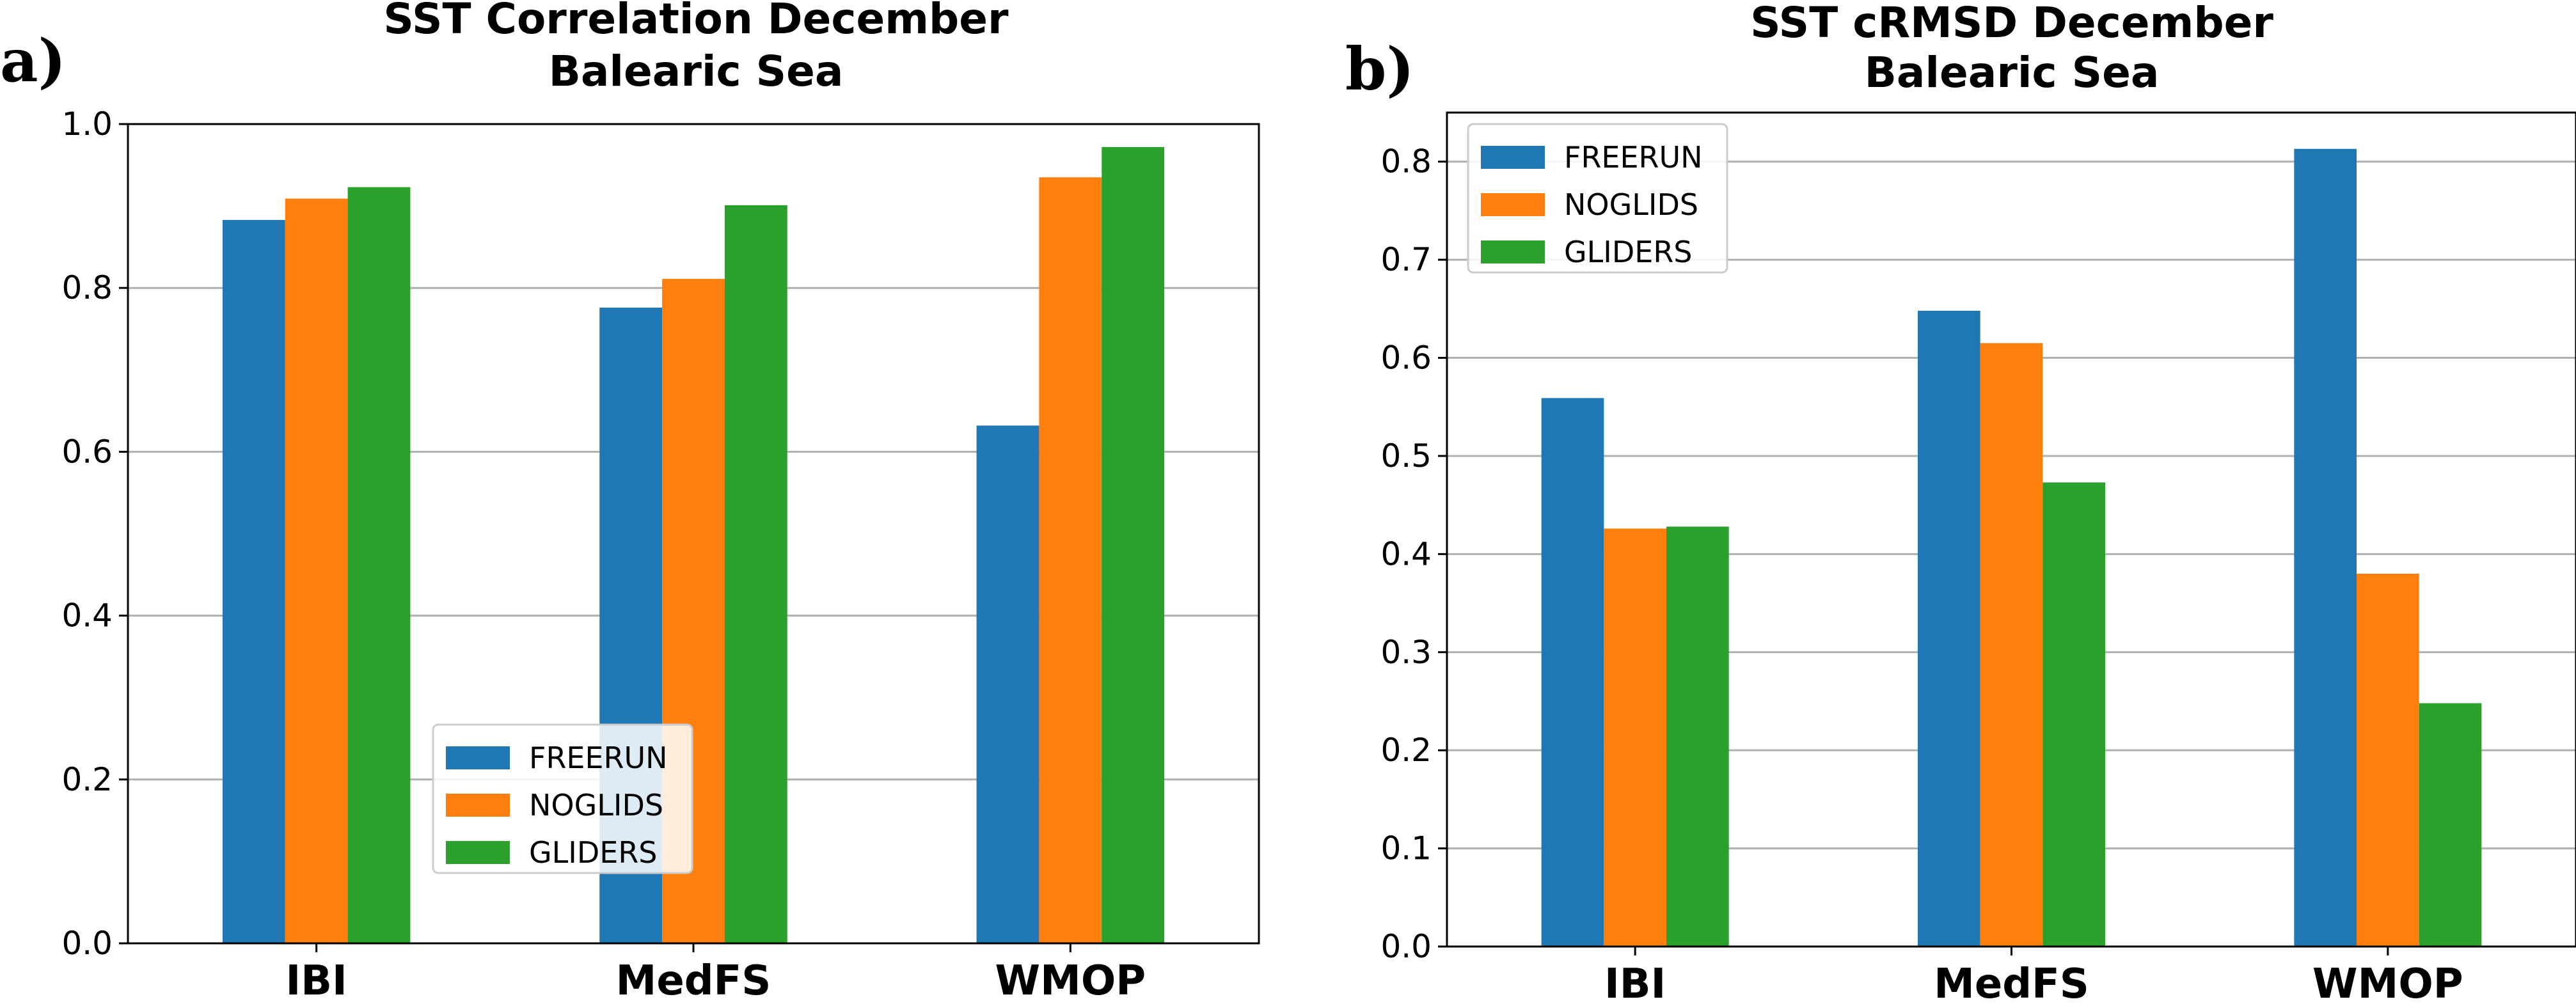 This screenshot has width=2576, height=1006. Describe the element at coordinates (1406, 259) in the screenshot. I see `y-tick-label: 0.7` at that location.